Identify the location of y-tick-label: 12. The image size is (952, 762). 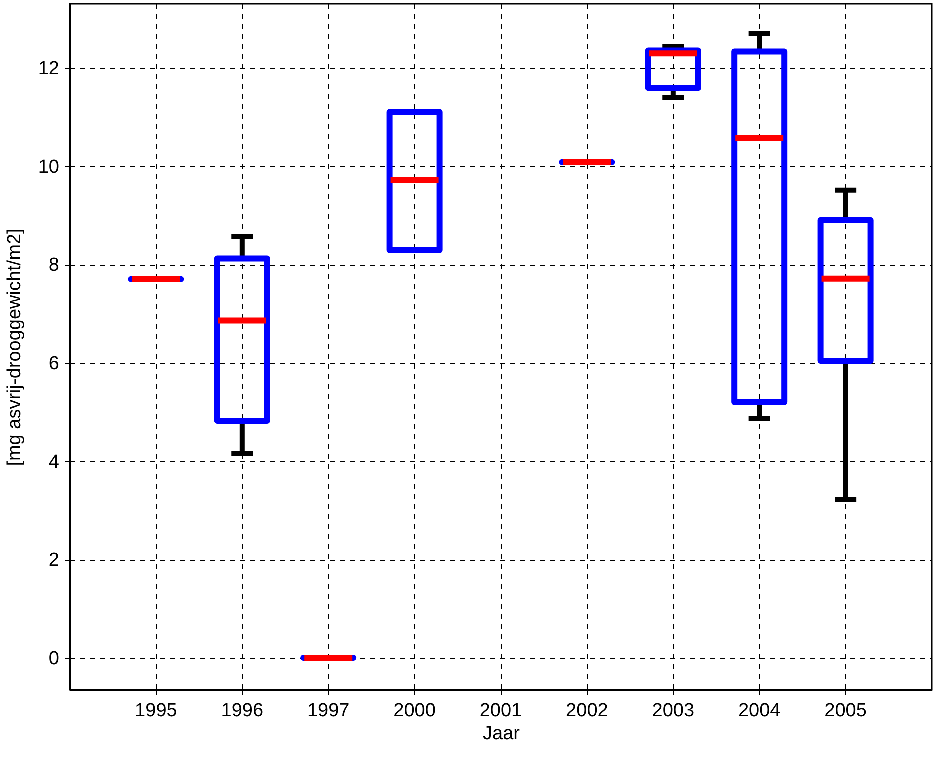
(49, 69).